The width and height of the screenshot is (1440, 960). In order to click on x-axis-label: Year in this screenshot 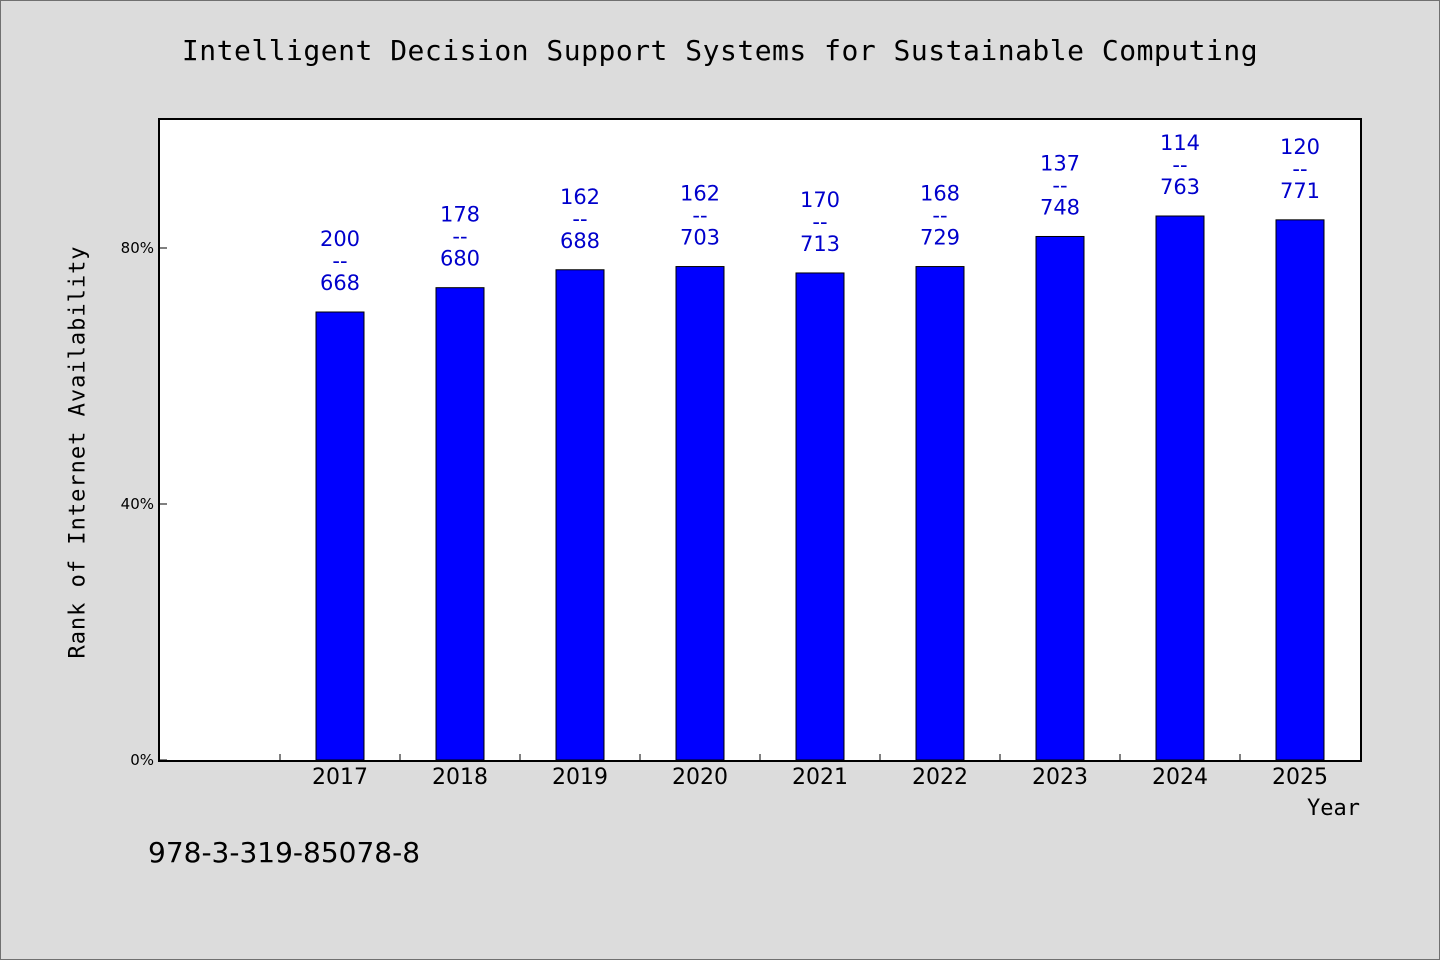, I will do `click(1333, 808)`.